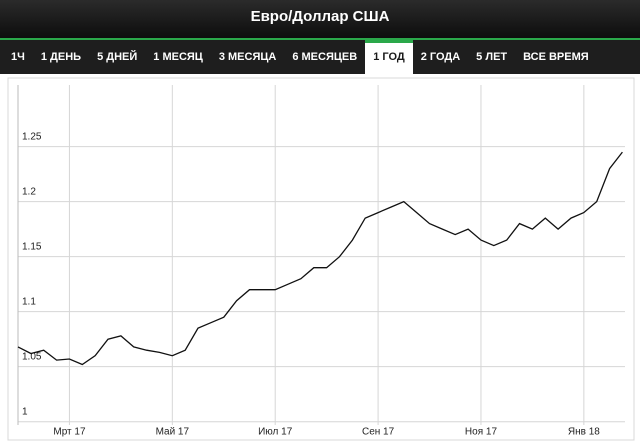 This screenshot has height=442, width=640. Describe the element at coordinates (275, 432) in the screenshot. I see `x-tick-label: Июл 17` at that location.